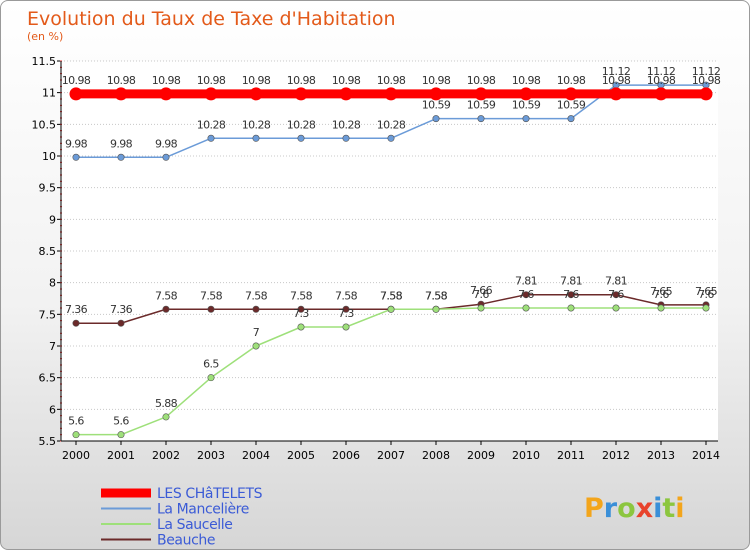 The image size is (750, 550). Describe the element at coordinates (52, 346) in the screenshot. I see `y-tick-label: 7` at that location.